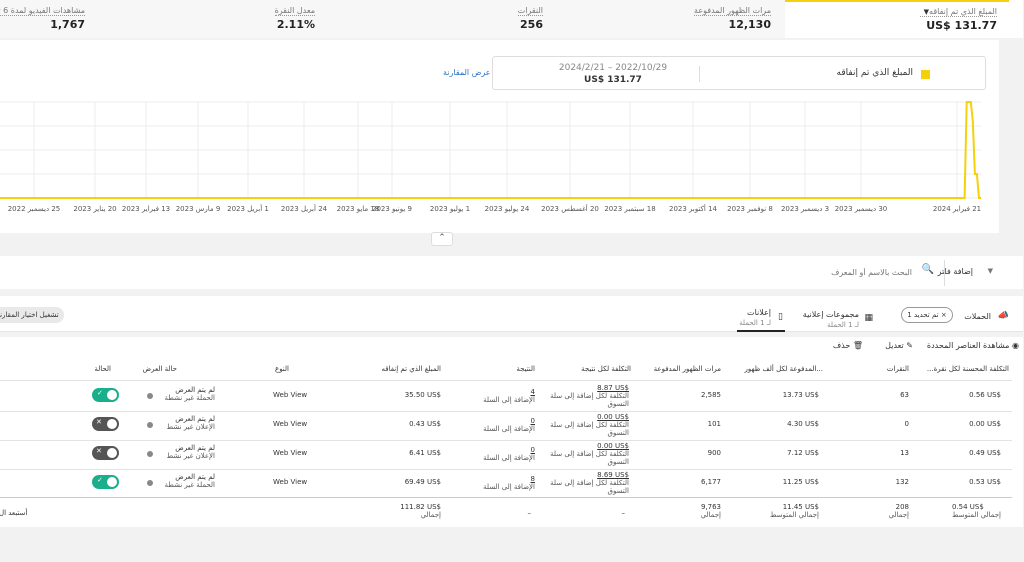 The height and width of the screenshot is (562, 1024). What do you see at coordinates (590, 400) in the screenshot?
I see `cpr-label: التكلفة لكل إضافة إلى سلة التسوق` at bounding box center [590, 400].